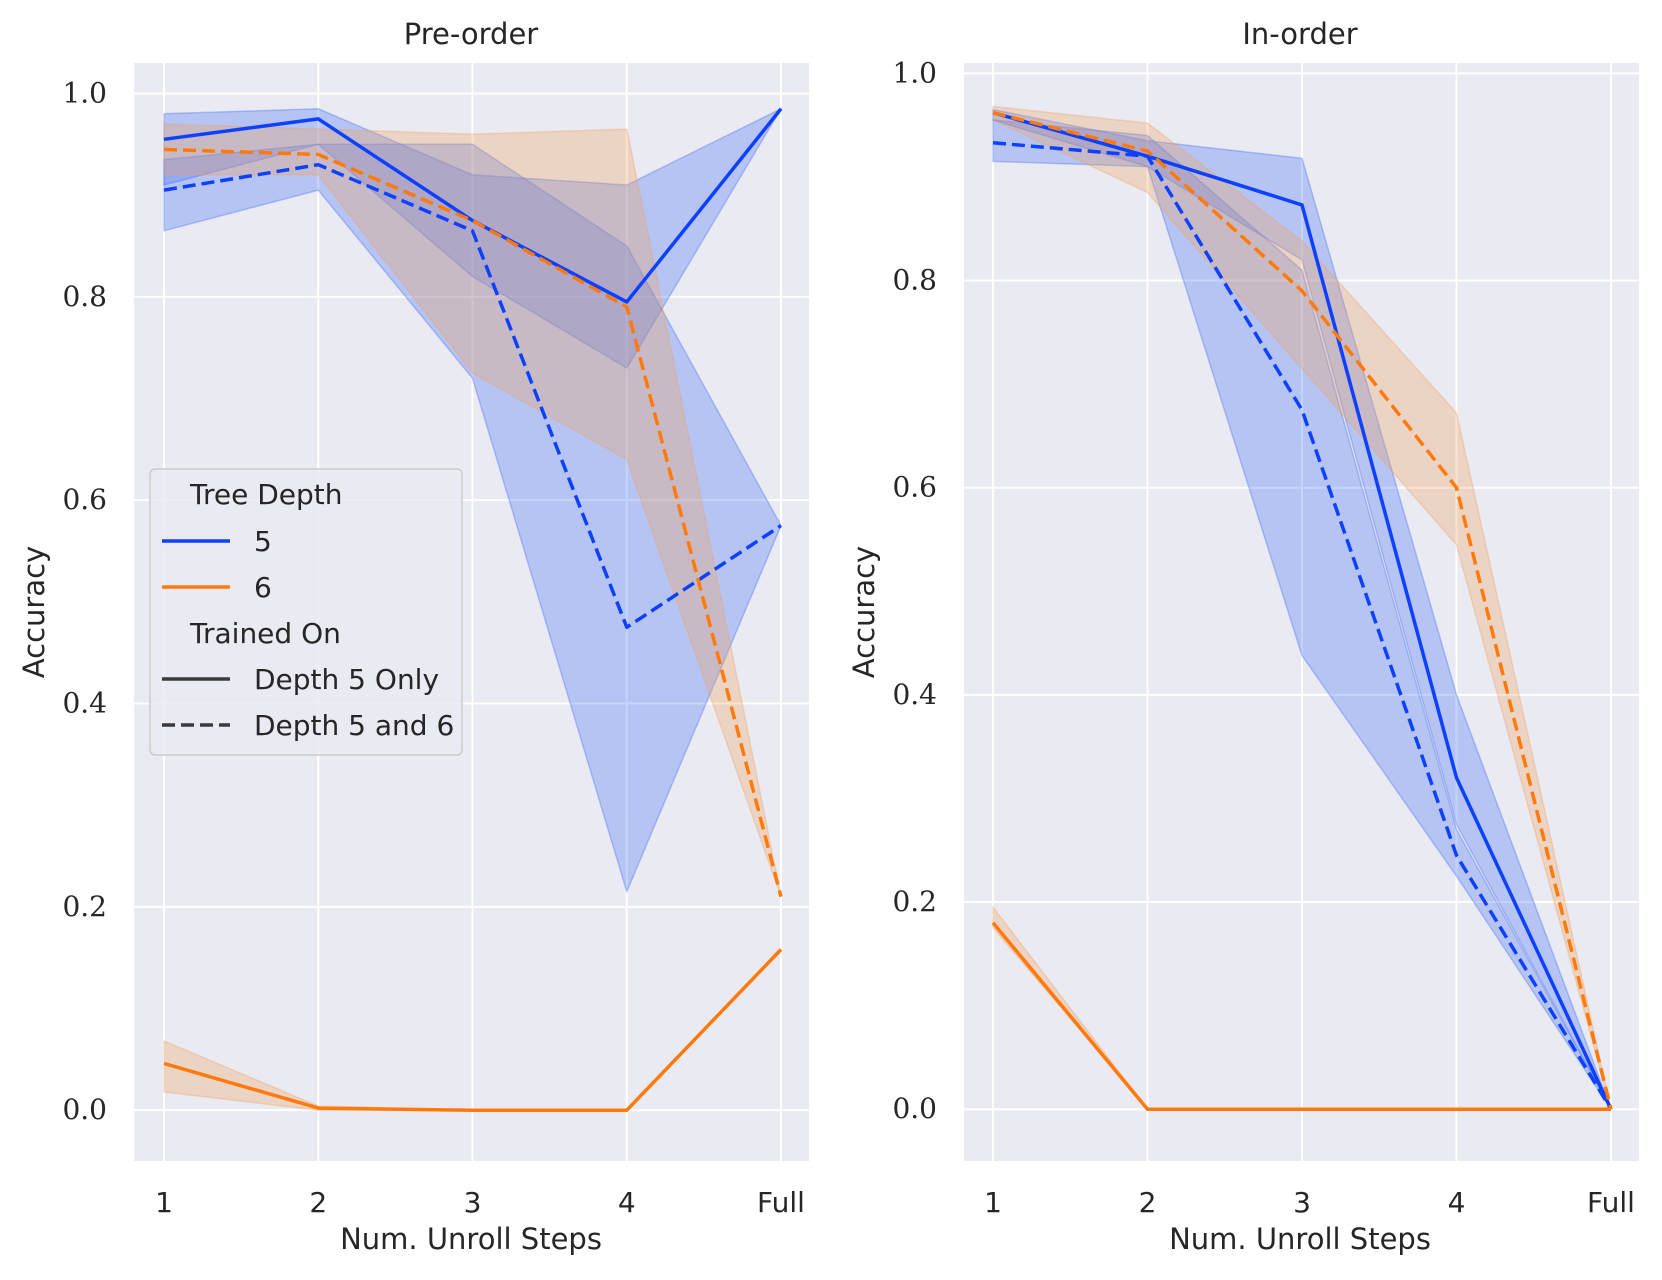 The height and width of the screenshot is (1280, 1662). Describe the element at coordinates (473, 205) in the screenshot. I see `pre-order-line-depth-5-depth-5-only` at that location.